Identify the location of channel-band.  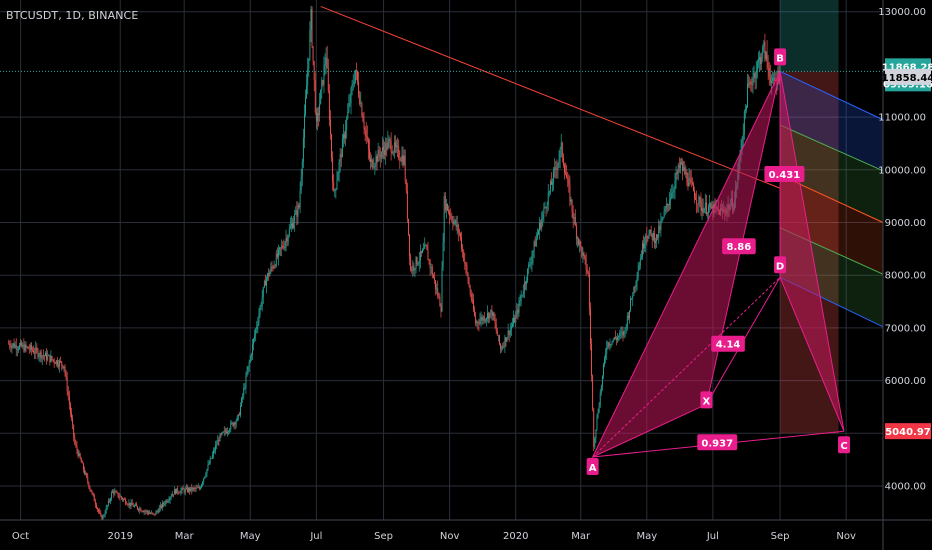
(831, 225).